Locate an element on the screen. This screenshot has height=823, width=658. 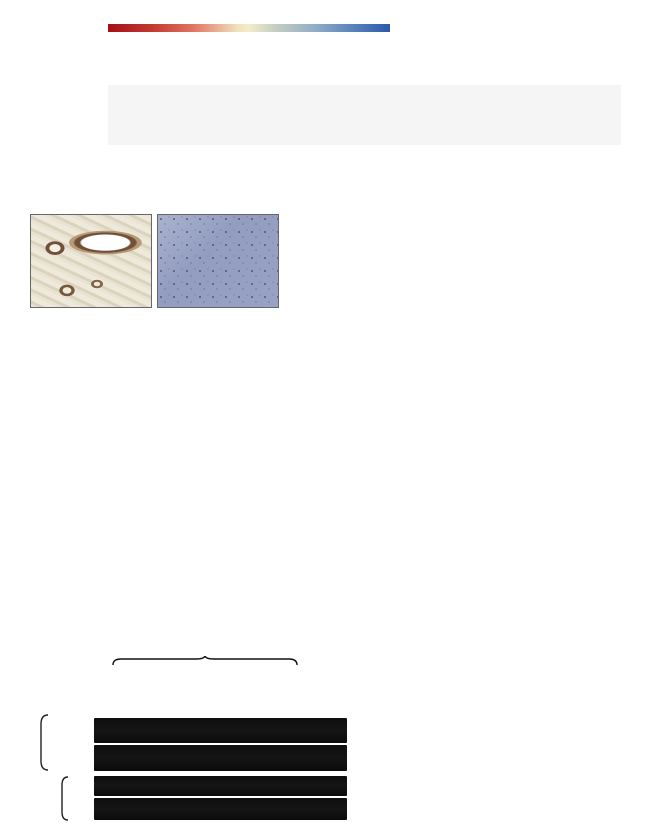
heatmap-grid is located at coordinates (364, 115).